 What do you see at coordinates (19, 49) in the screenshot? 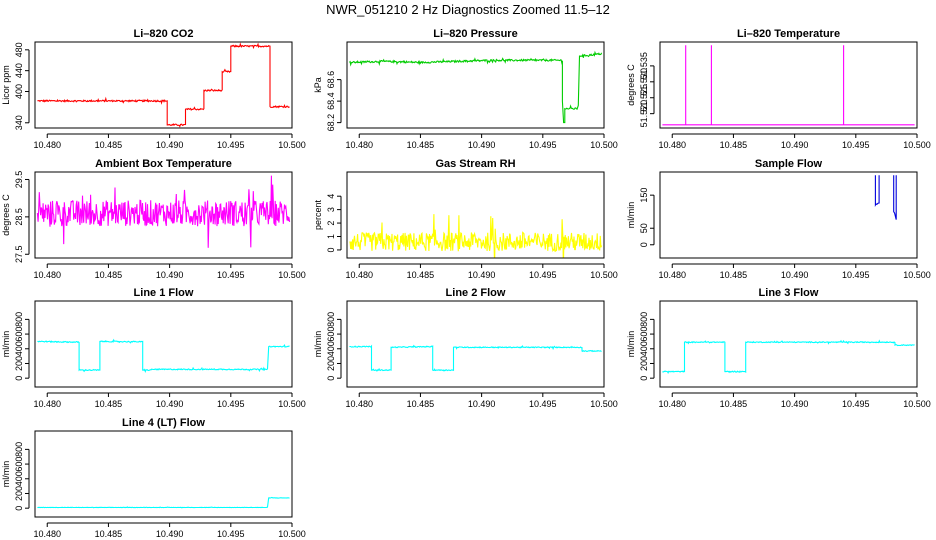
I see `y-tick-label: 480` at bounding box center [19, 49].